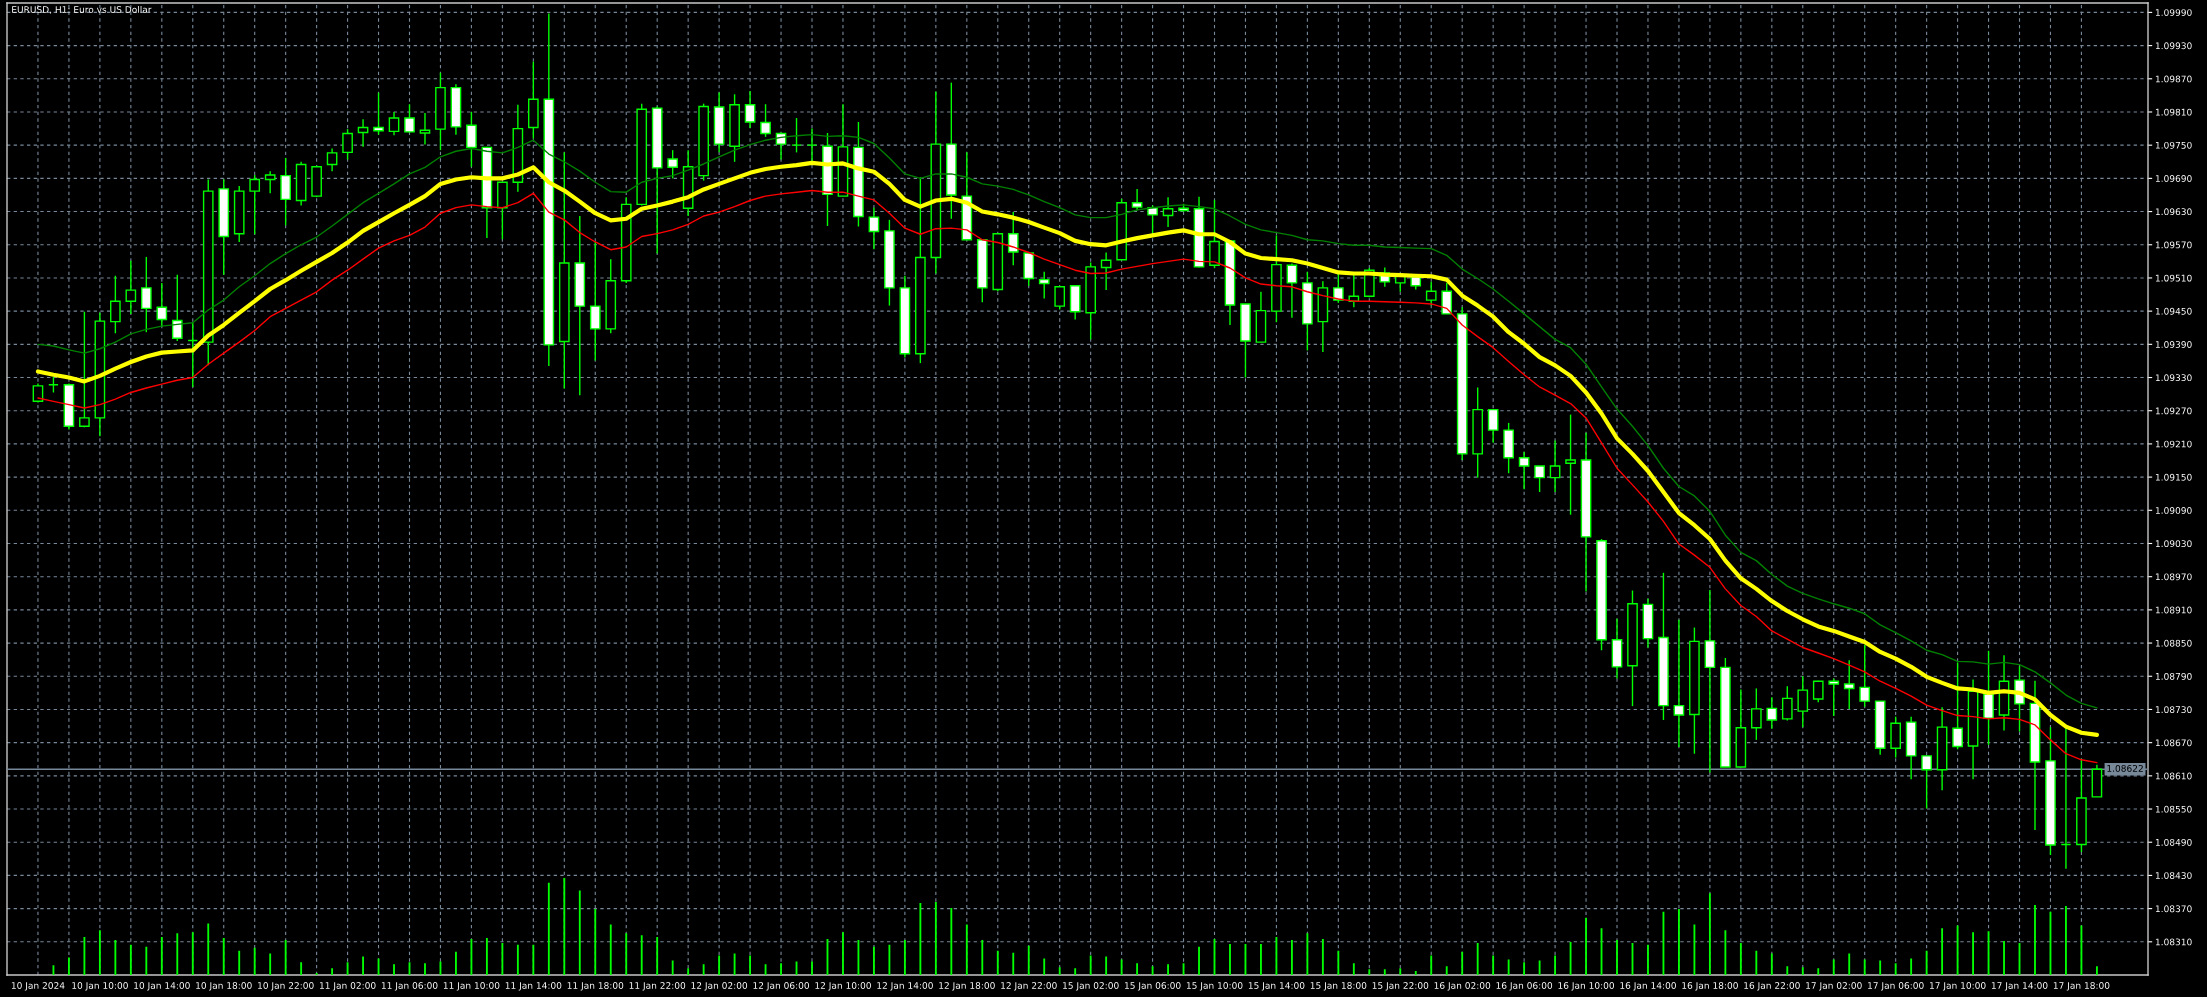 Image resolution: width=2207 pixels, height=997 pixels. What do you see at coordinates (2173, 344) in the screenshot?
I see `y-tick-label: 1.09390` at bounding box center [2173, 344].